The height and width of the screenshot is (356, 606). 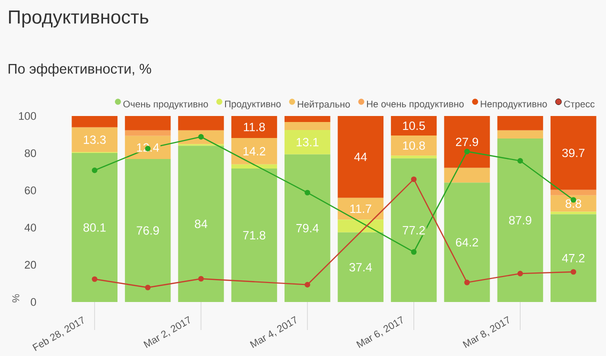 I want to click on data-label: 79.4, so click(x=307, y=228).